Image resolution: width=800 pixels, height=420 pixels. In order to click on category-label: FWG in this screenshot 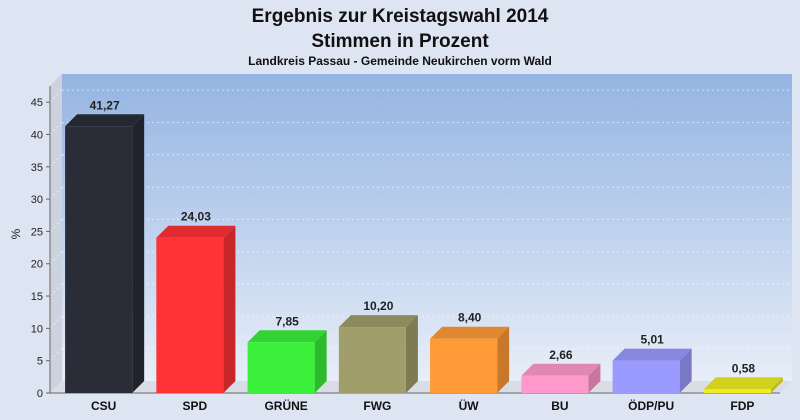, I will do `click(377, 406)`.